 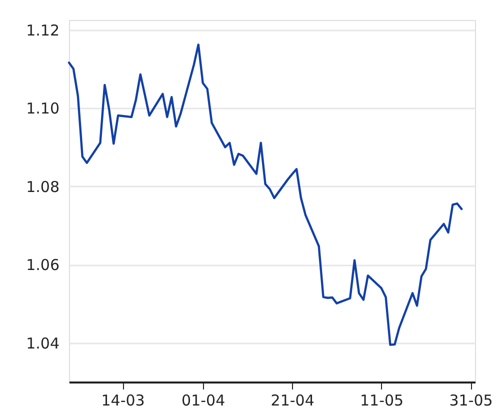 I want to click on y-tick-label: 1.12, so click(x=43, y=30).